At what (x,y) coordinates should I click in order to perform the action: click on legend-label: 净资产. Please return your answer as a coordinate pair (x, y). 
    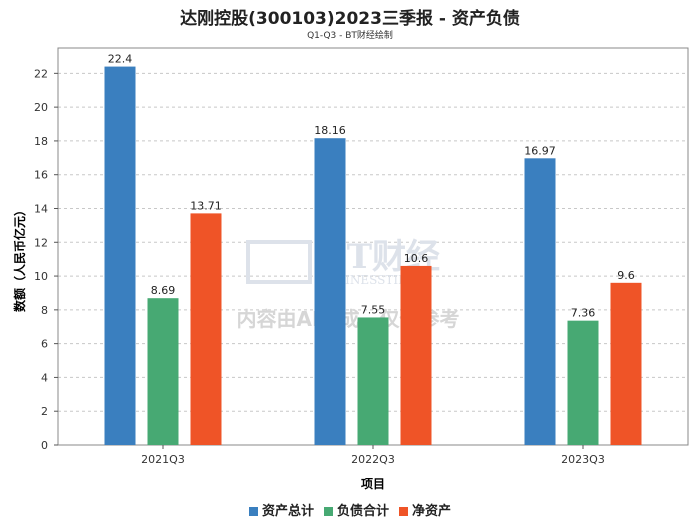
    Looking at the image, I should click on (432, 511).